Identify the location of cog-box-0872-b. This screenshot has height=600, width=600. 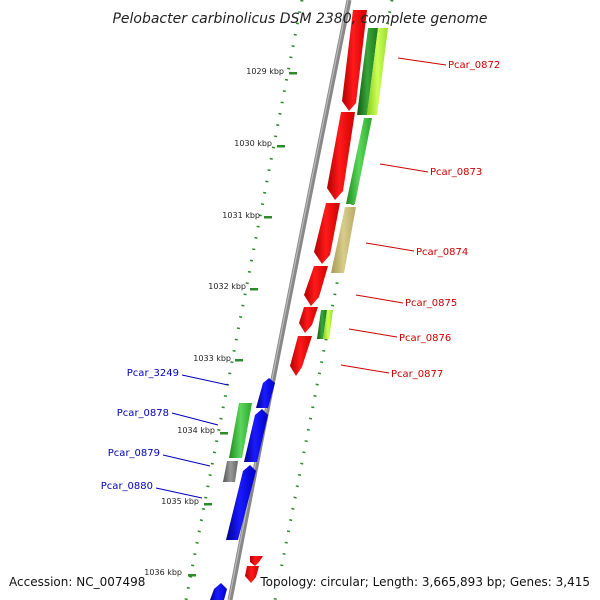
(377, 71).